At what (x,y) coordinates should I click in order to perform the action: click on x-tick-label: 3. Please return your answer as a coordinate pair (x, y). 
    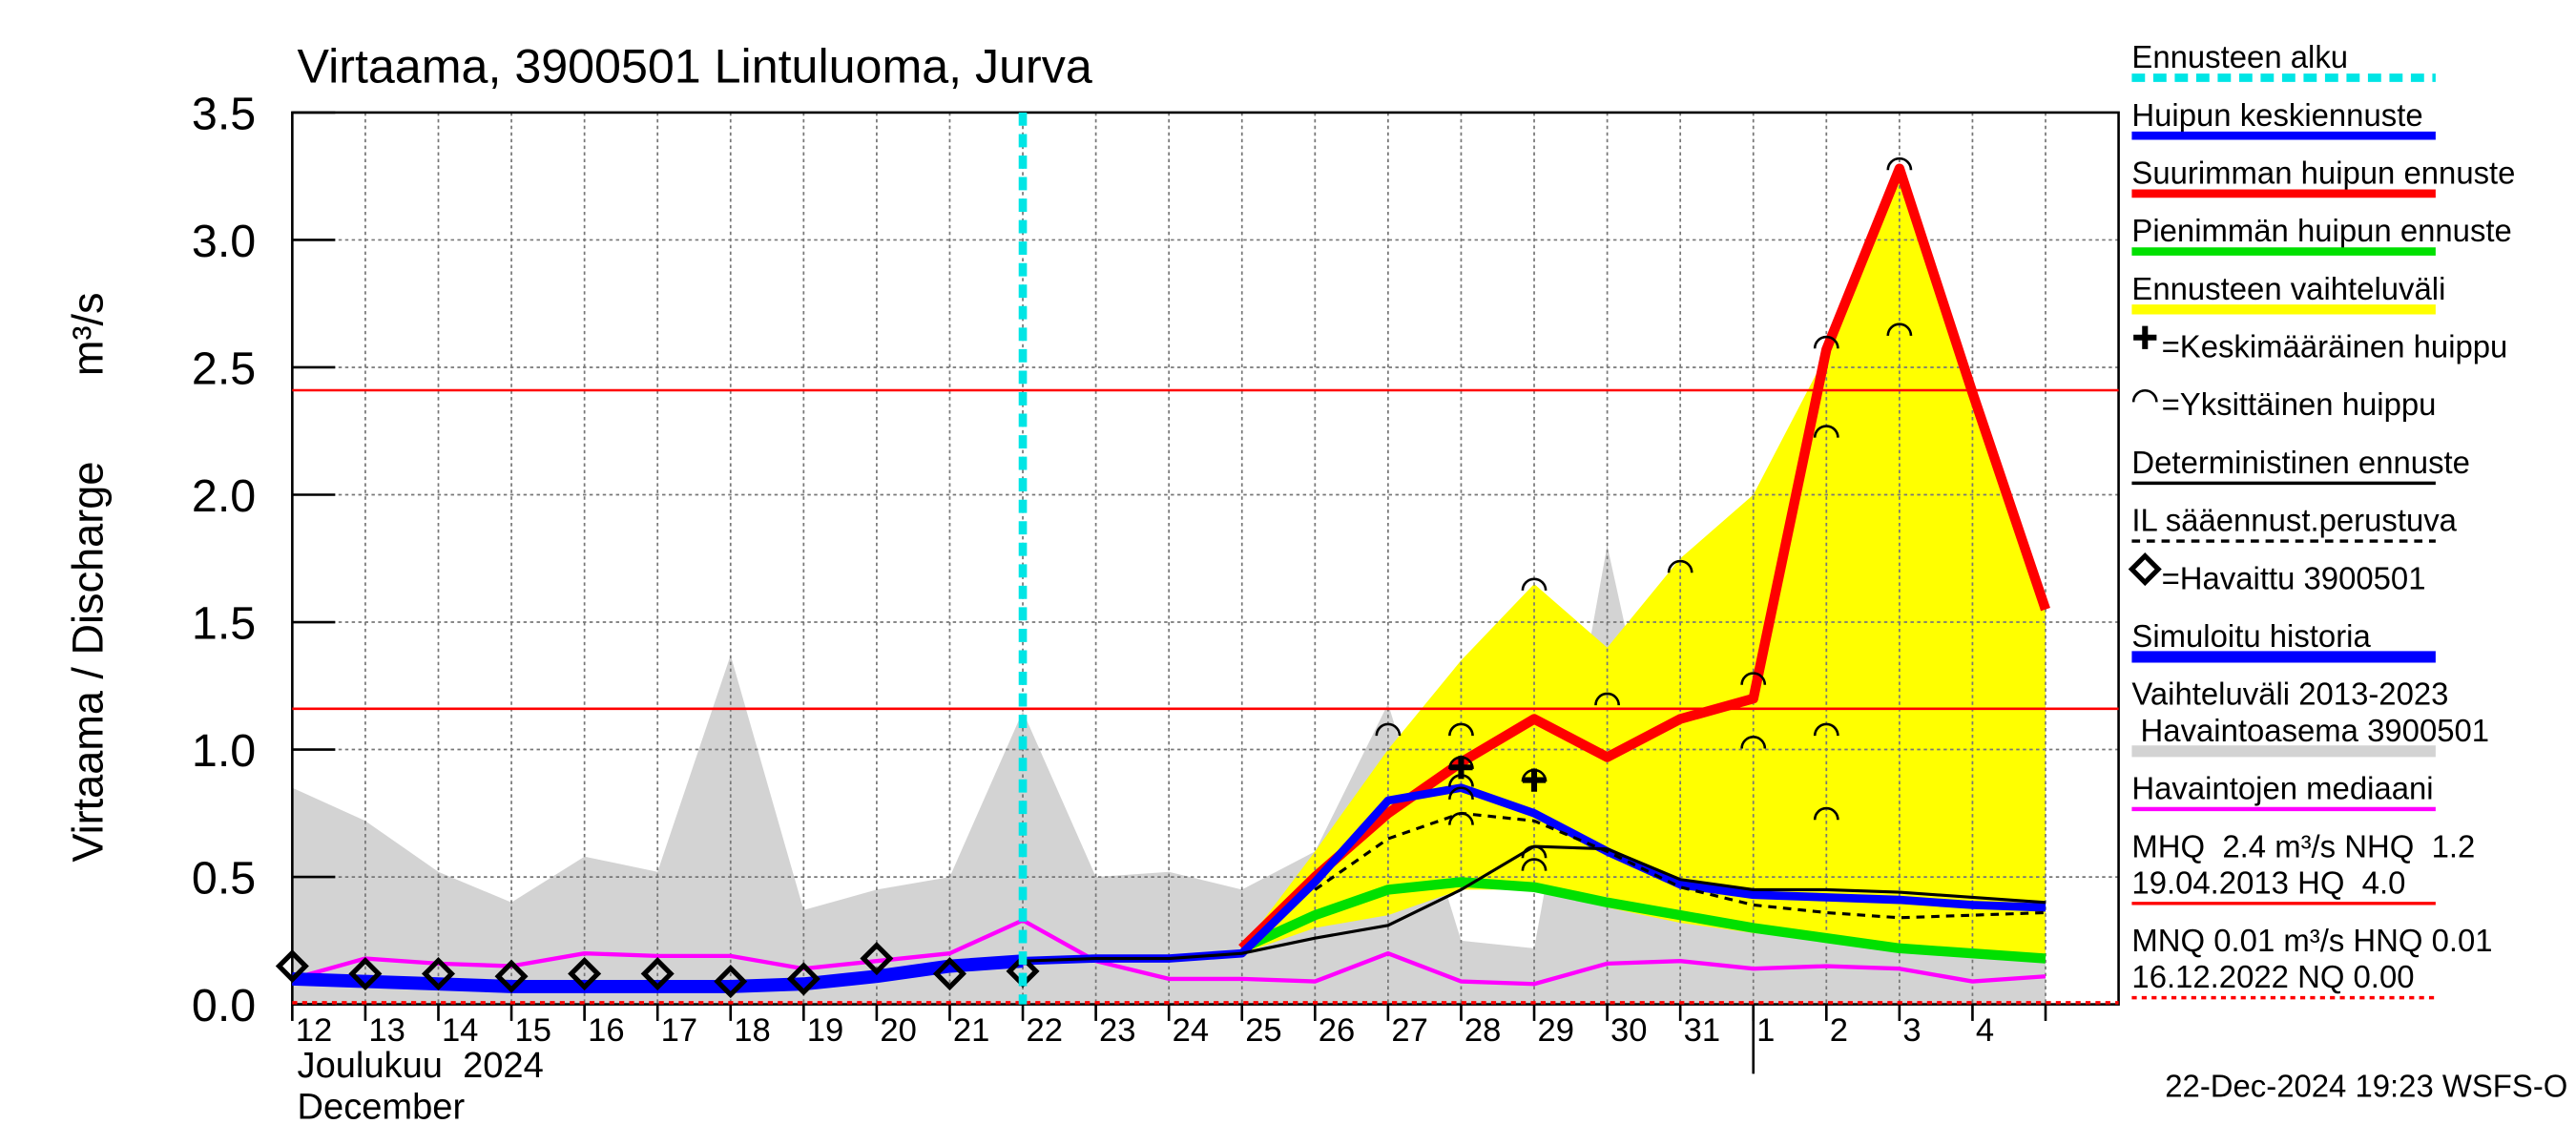
    Looking at the image, I should click on (1911, 1030).